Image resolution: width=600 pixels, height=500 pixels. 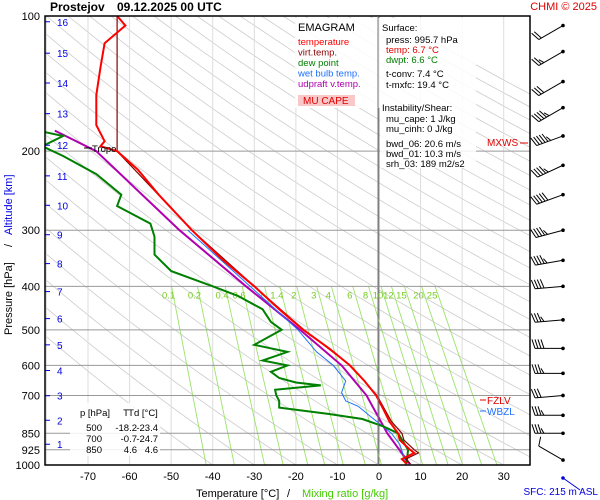 I want to click on km-tick-label: 2, so click(x=60, y=421).